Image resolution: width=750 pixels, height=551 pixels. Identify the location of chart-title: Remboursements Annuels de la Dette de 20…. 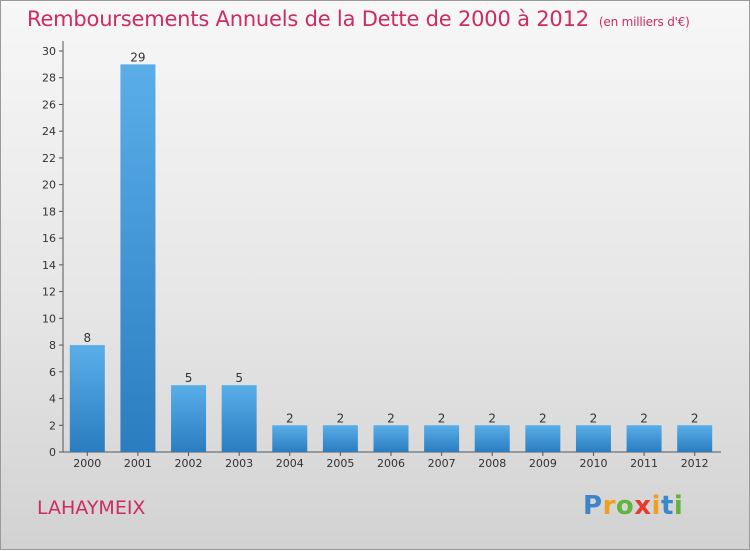
(358, 19).